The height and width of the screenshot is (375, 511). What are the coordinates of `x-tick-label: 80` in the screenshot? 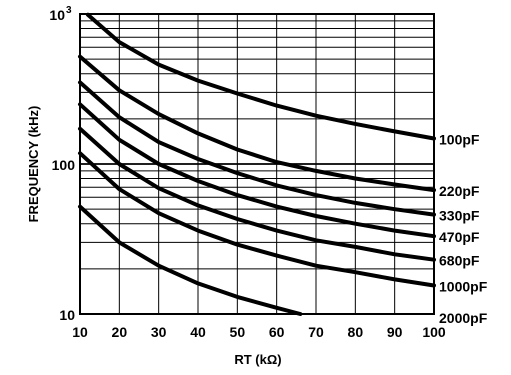 It's located at (356, 332).